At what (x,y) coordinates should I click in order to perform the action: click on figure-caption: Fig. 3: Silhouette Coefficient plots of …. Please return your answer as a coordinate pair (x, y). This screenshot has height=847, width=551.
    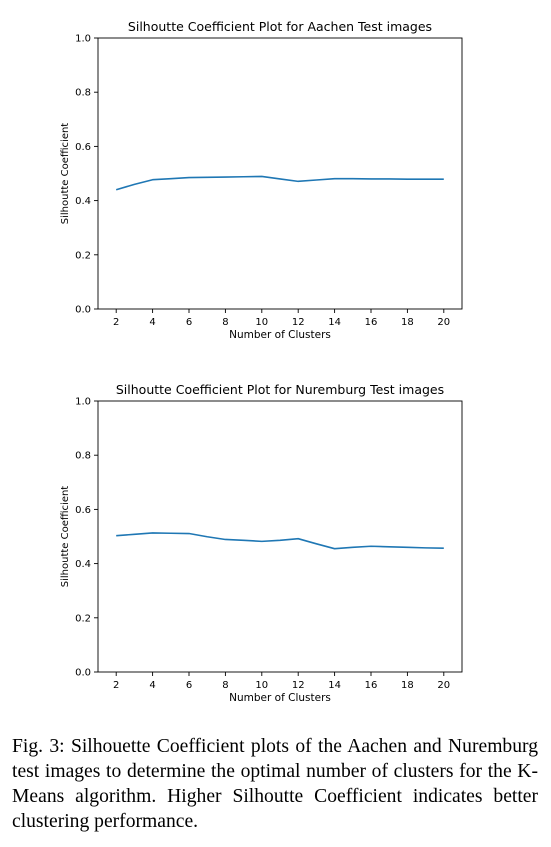
    Looking at the image, I should click on (275, 784).